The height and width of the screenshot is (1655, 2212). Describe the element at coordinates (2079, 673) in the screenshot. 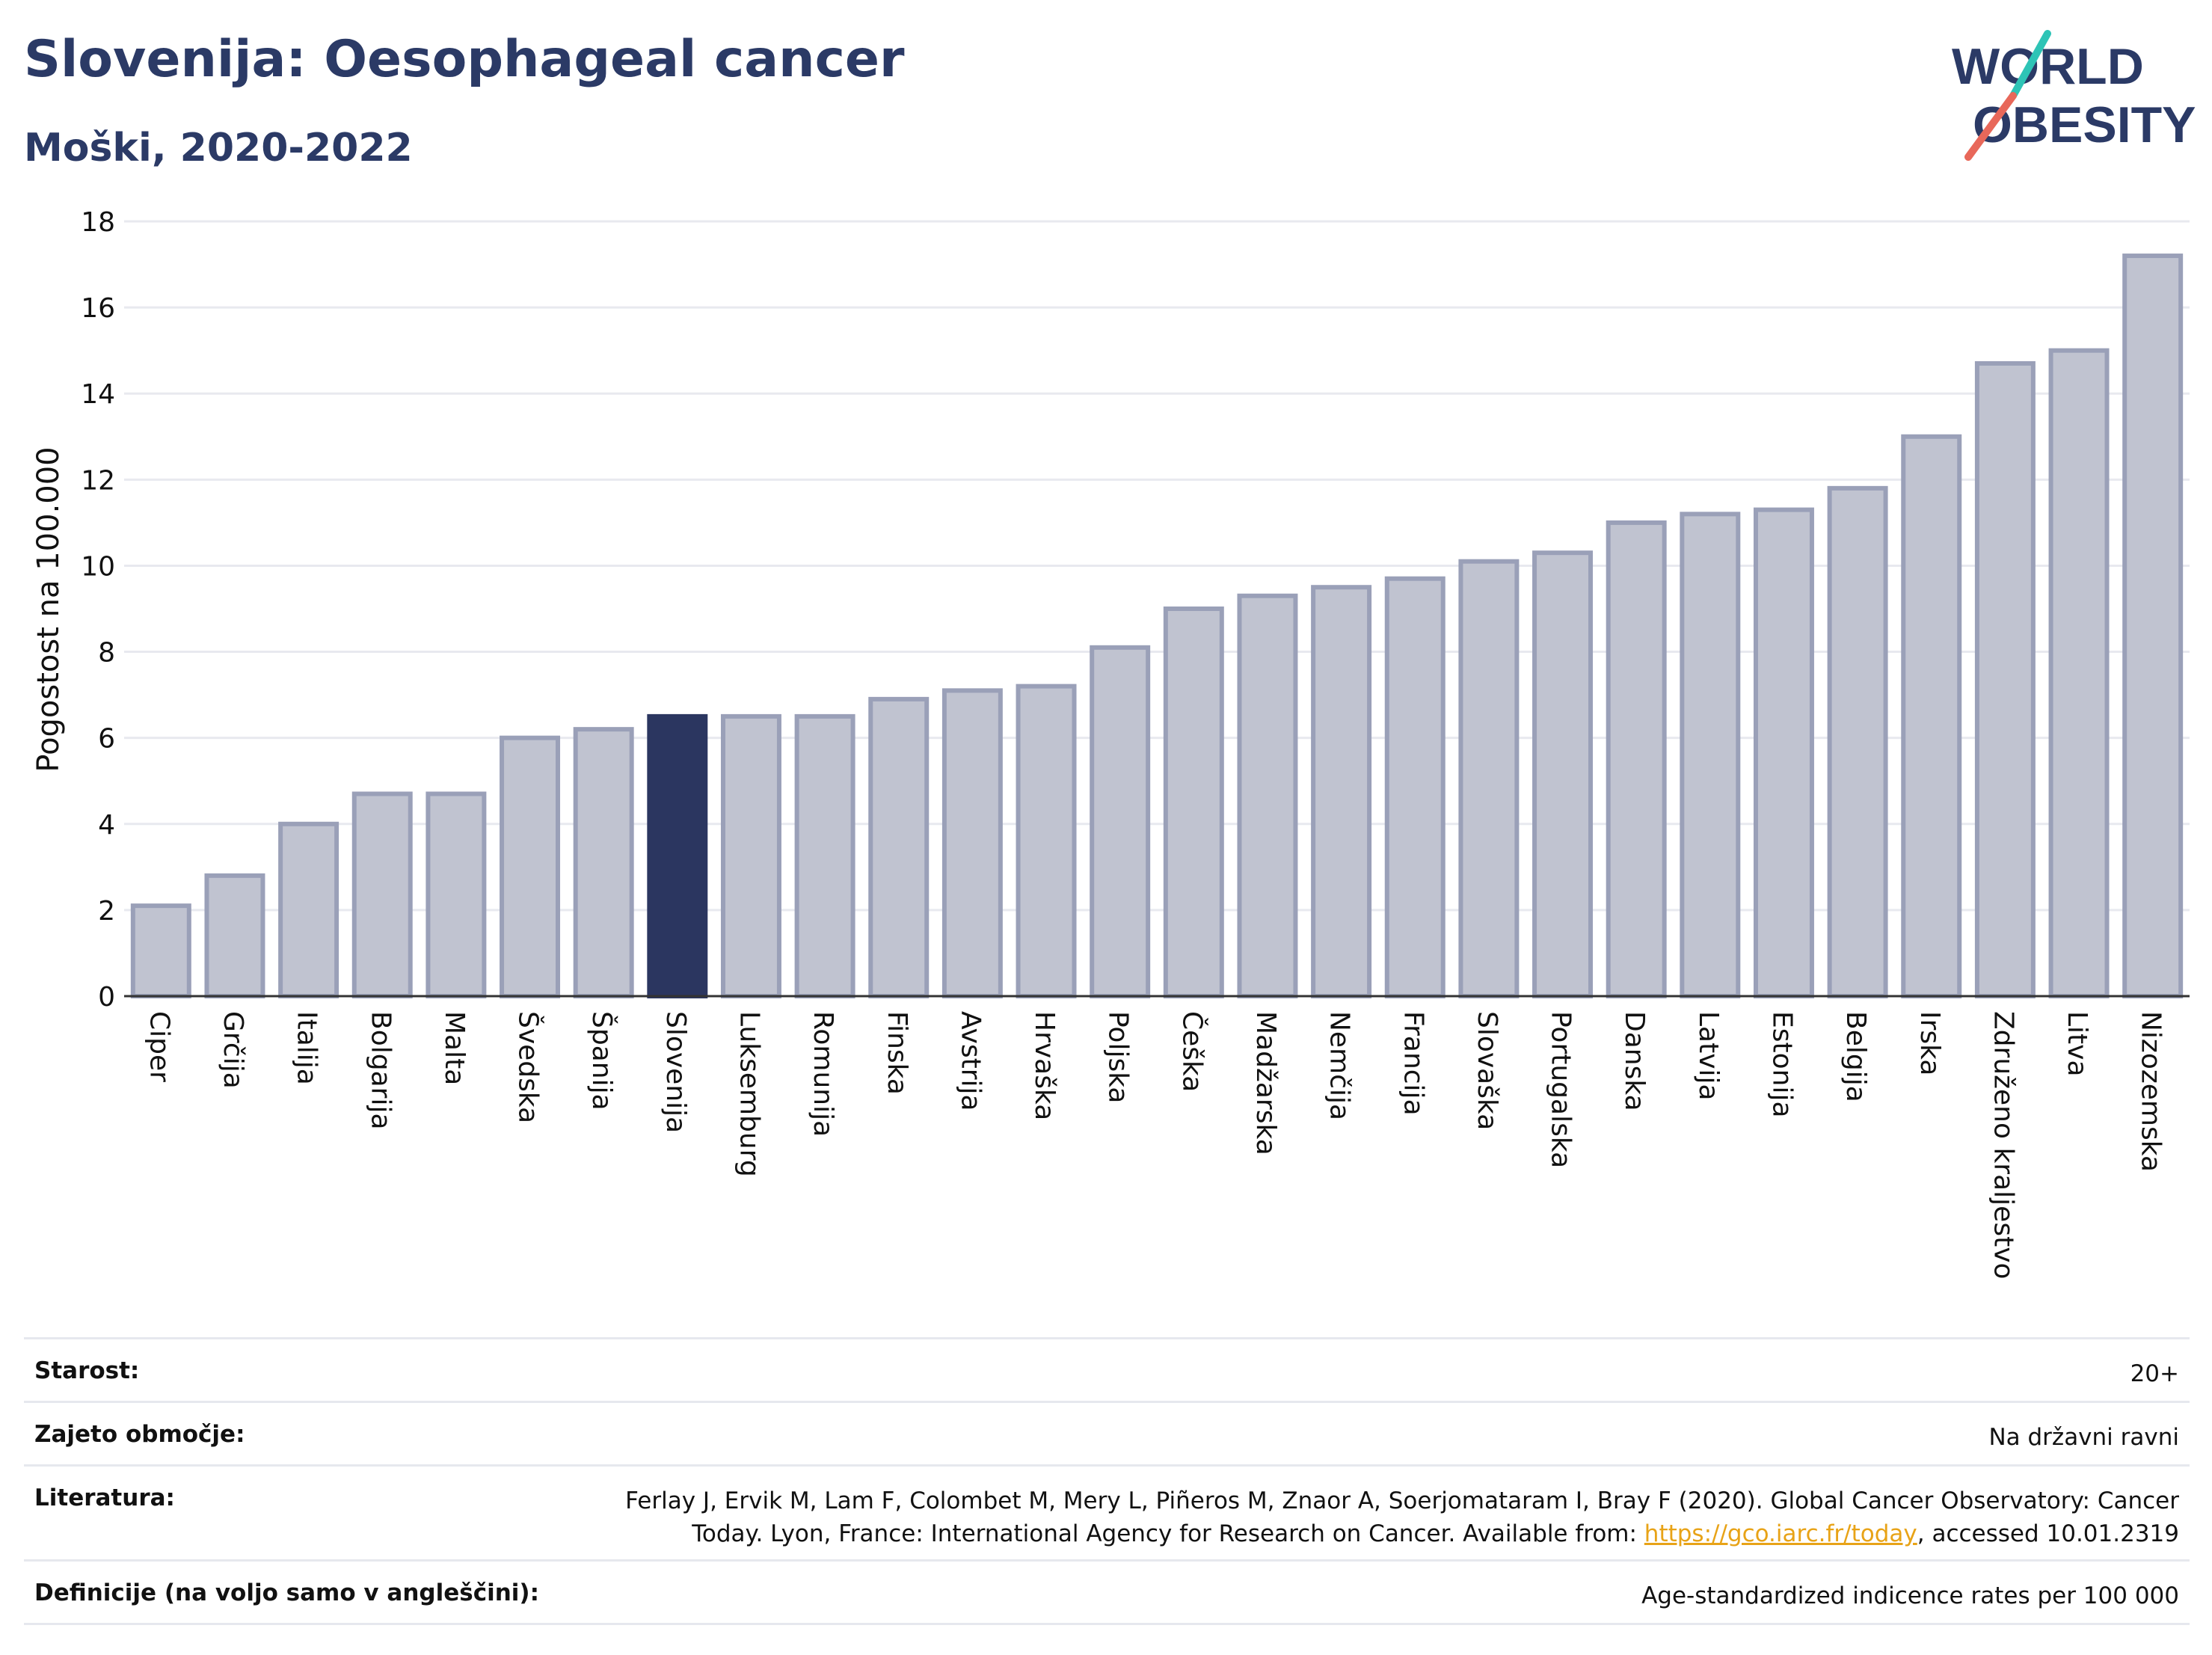

I see `bar-litva` at that location.